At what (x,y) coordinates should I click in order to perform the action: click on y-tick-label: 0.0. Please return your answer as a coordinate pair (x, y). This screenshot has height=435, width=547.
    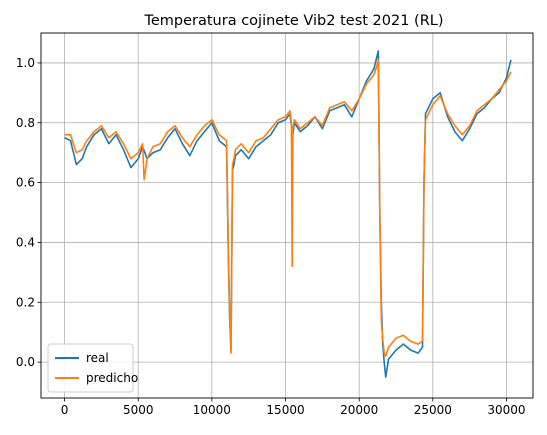
    Looking at the image, I should click on (25, 362).